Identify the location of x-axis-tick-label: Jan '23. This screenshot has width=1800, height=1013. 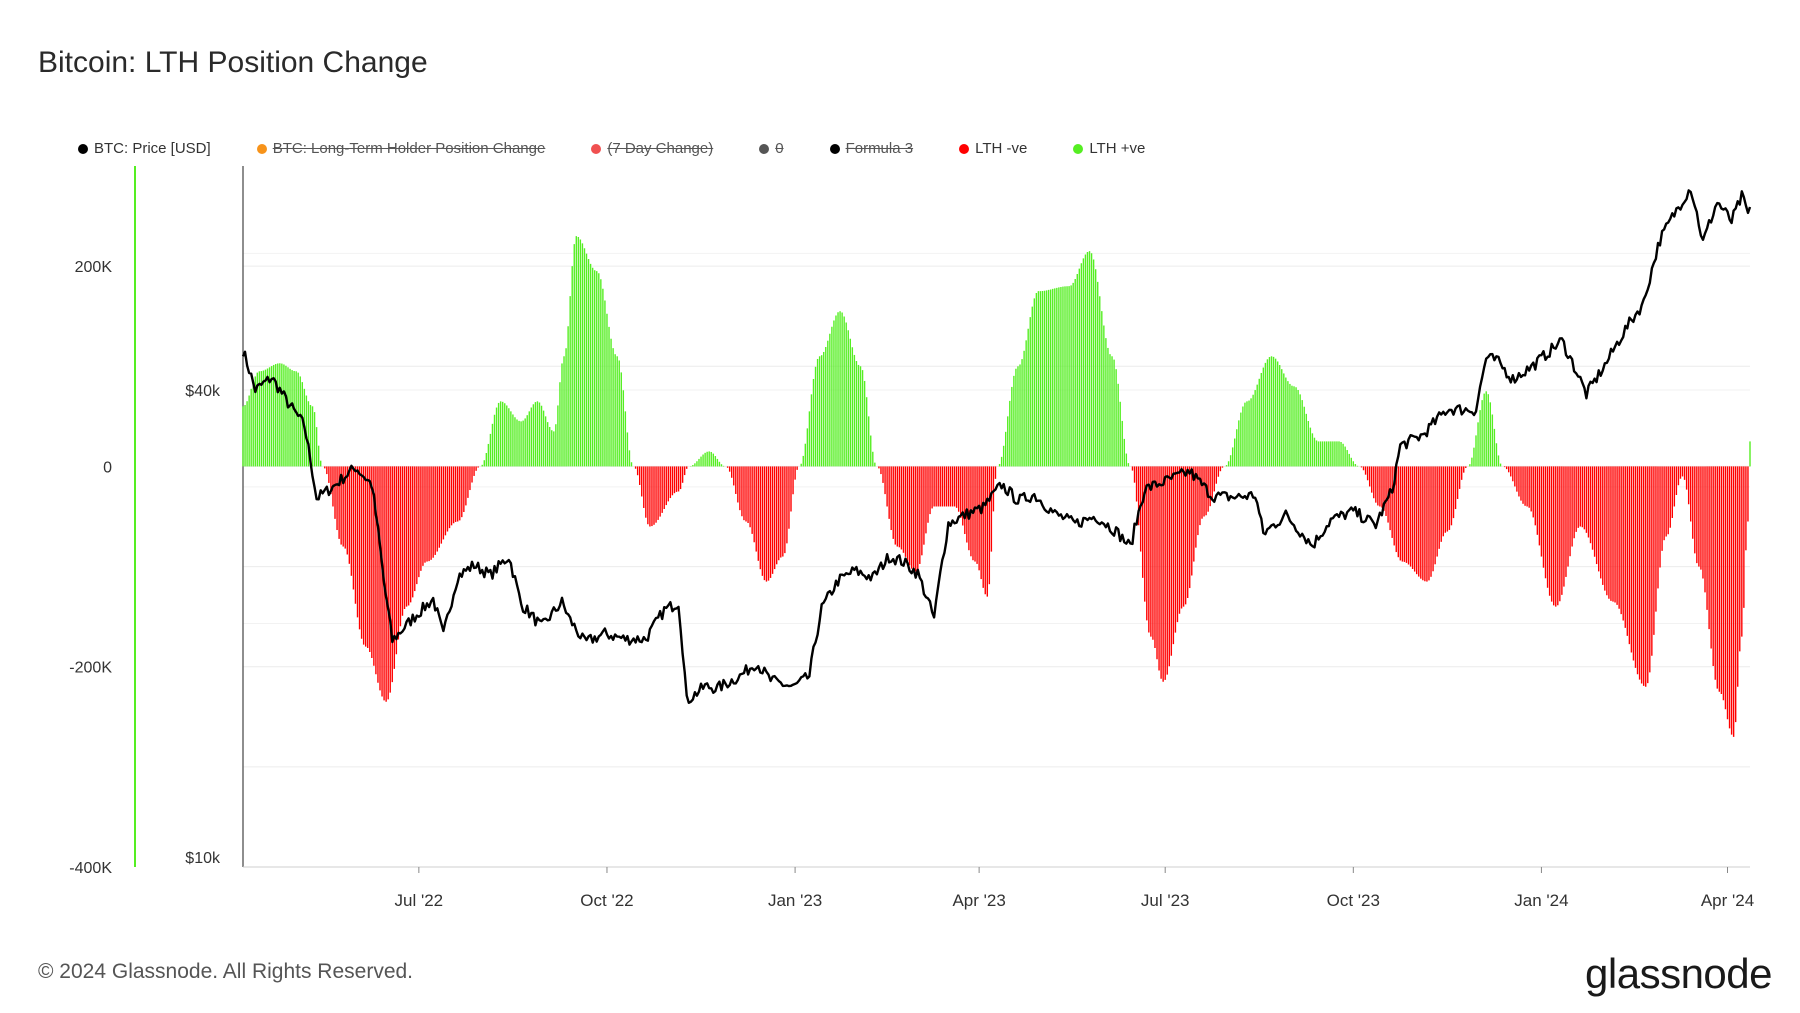
(795, 900).